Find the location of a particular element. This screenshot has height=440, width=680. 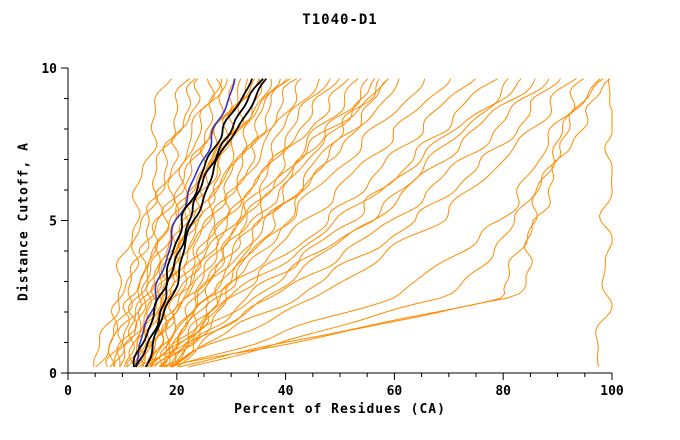

x-axis-label: Percent of Residues (CA) is located at coordinates (340, 409).